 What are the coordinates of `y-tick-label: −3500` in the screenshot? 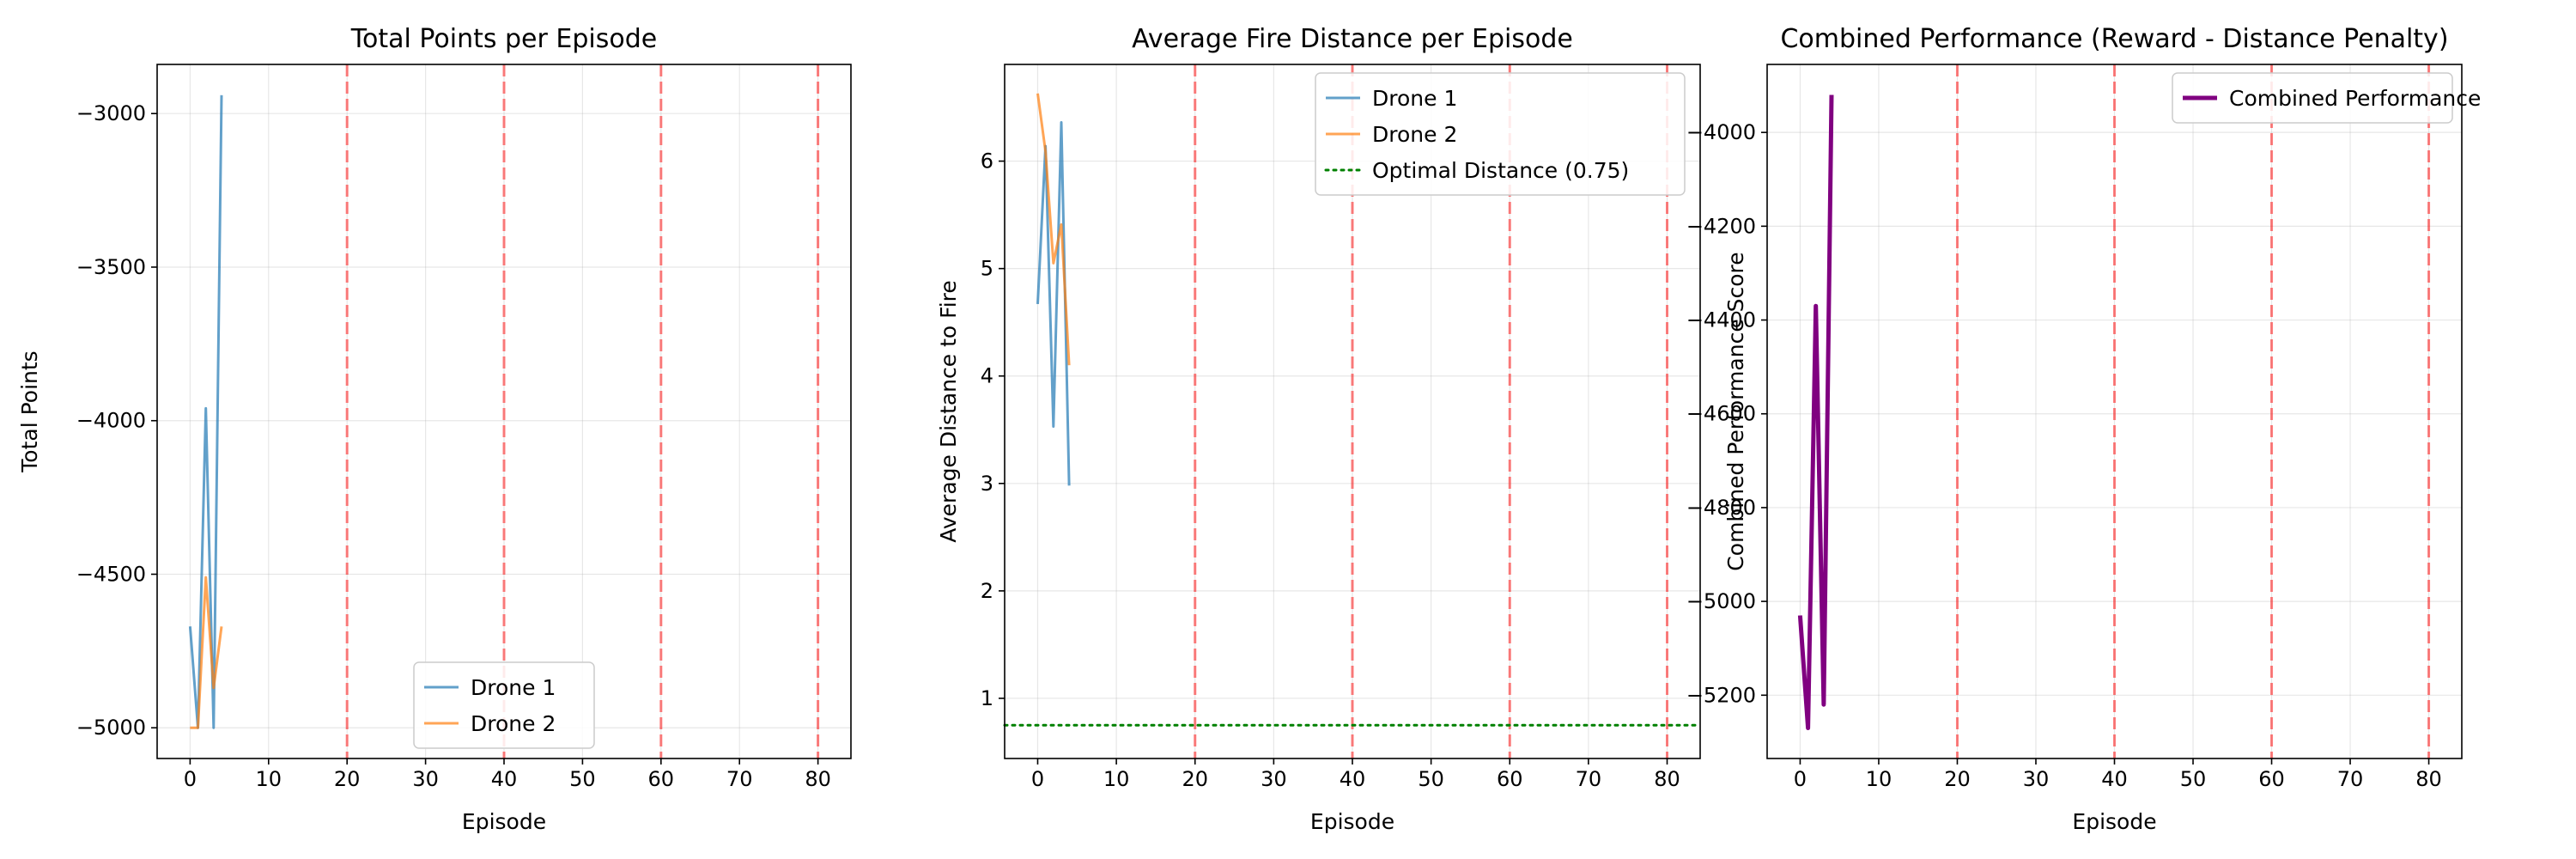 It's located at (111, 267).